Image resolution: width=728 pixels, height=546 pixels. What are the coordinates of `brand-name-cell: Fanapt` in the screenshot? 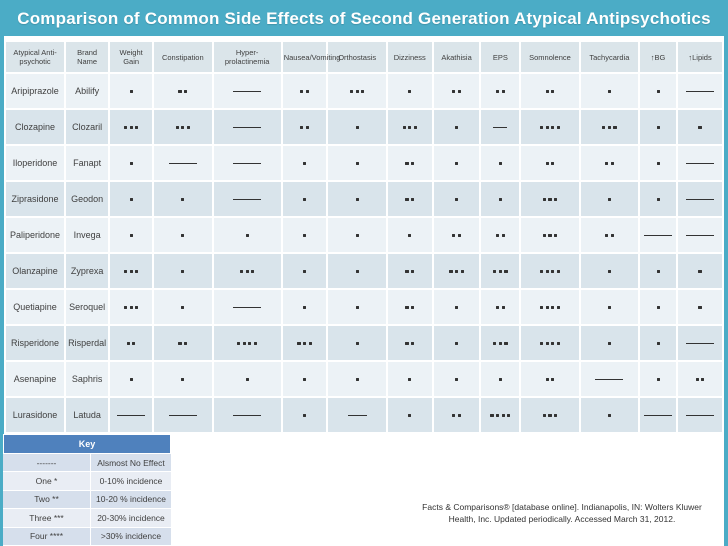 It's located at (87, 163).